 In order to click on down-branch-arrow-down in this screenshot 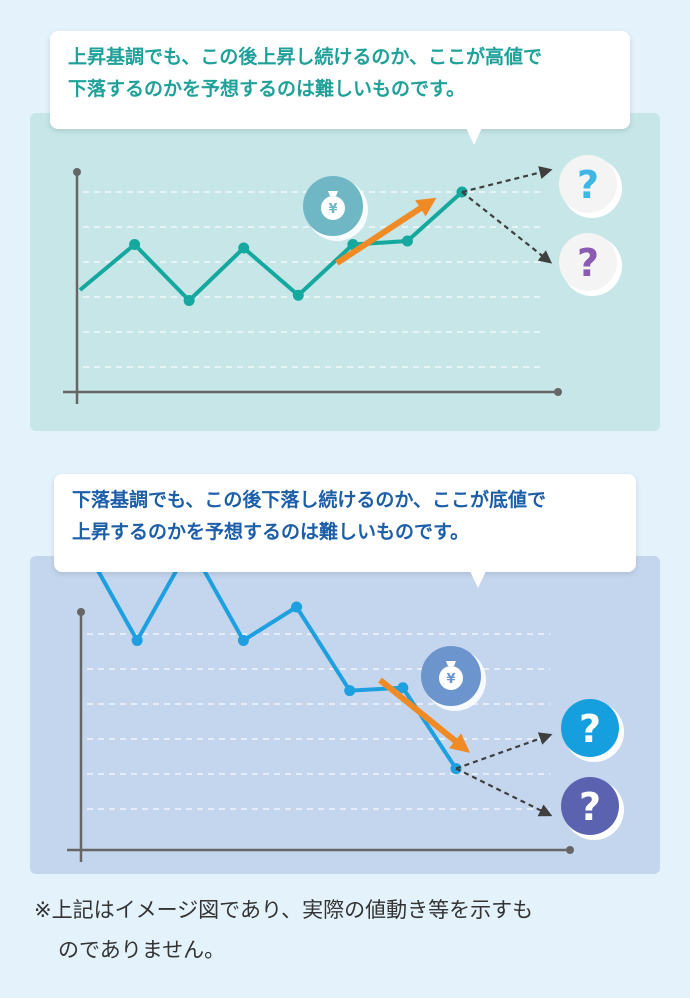, I will do `click(504, 792)`.